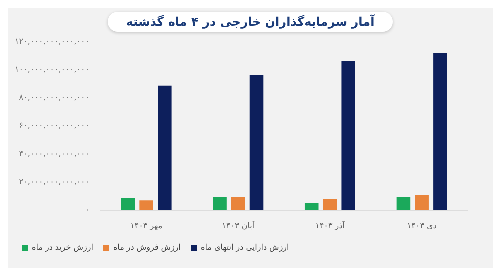 The height and width of the screenshot is (276, 501). I want to click on legend-label: ارزش دارایی در انتهای ماه, so click(245, 247).